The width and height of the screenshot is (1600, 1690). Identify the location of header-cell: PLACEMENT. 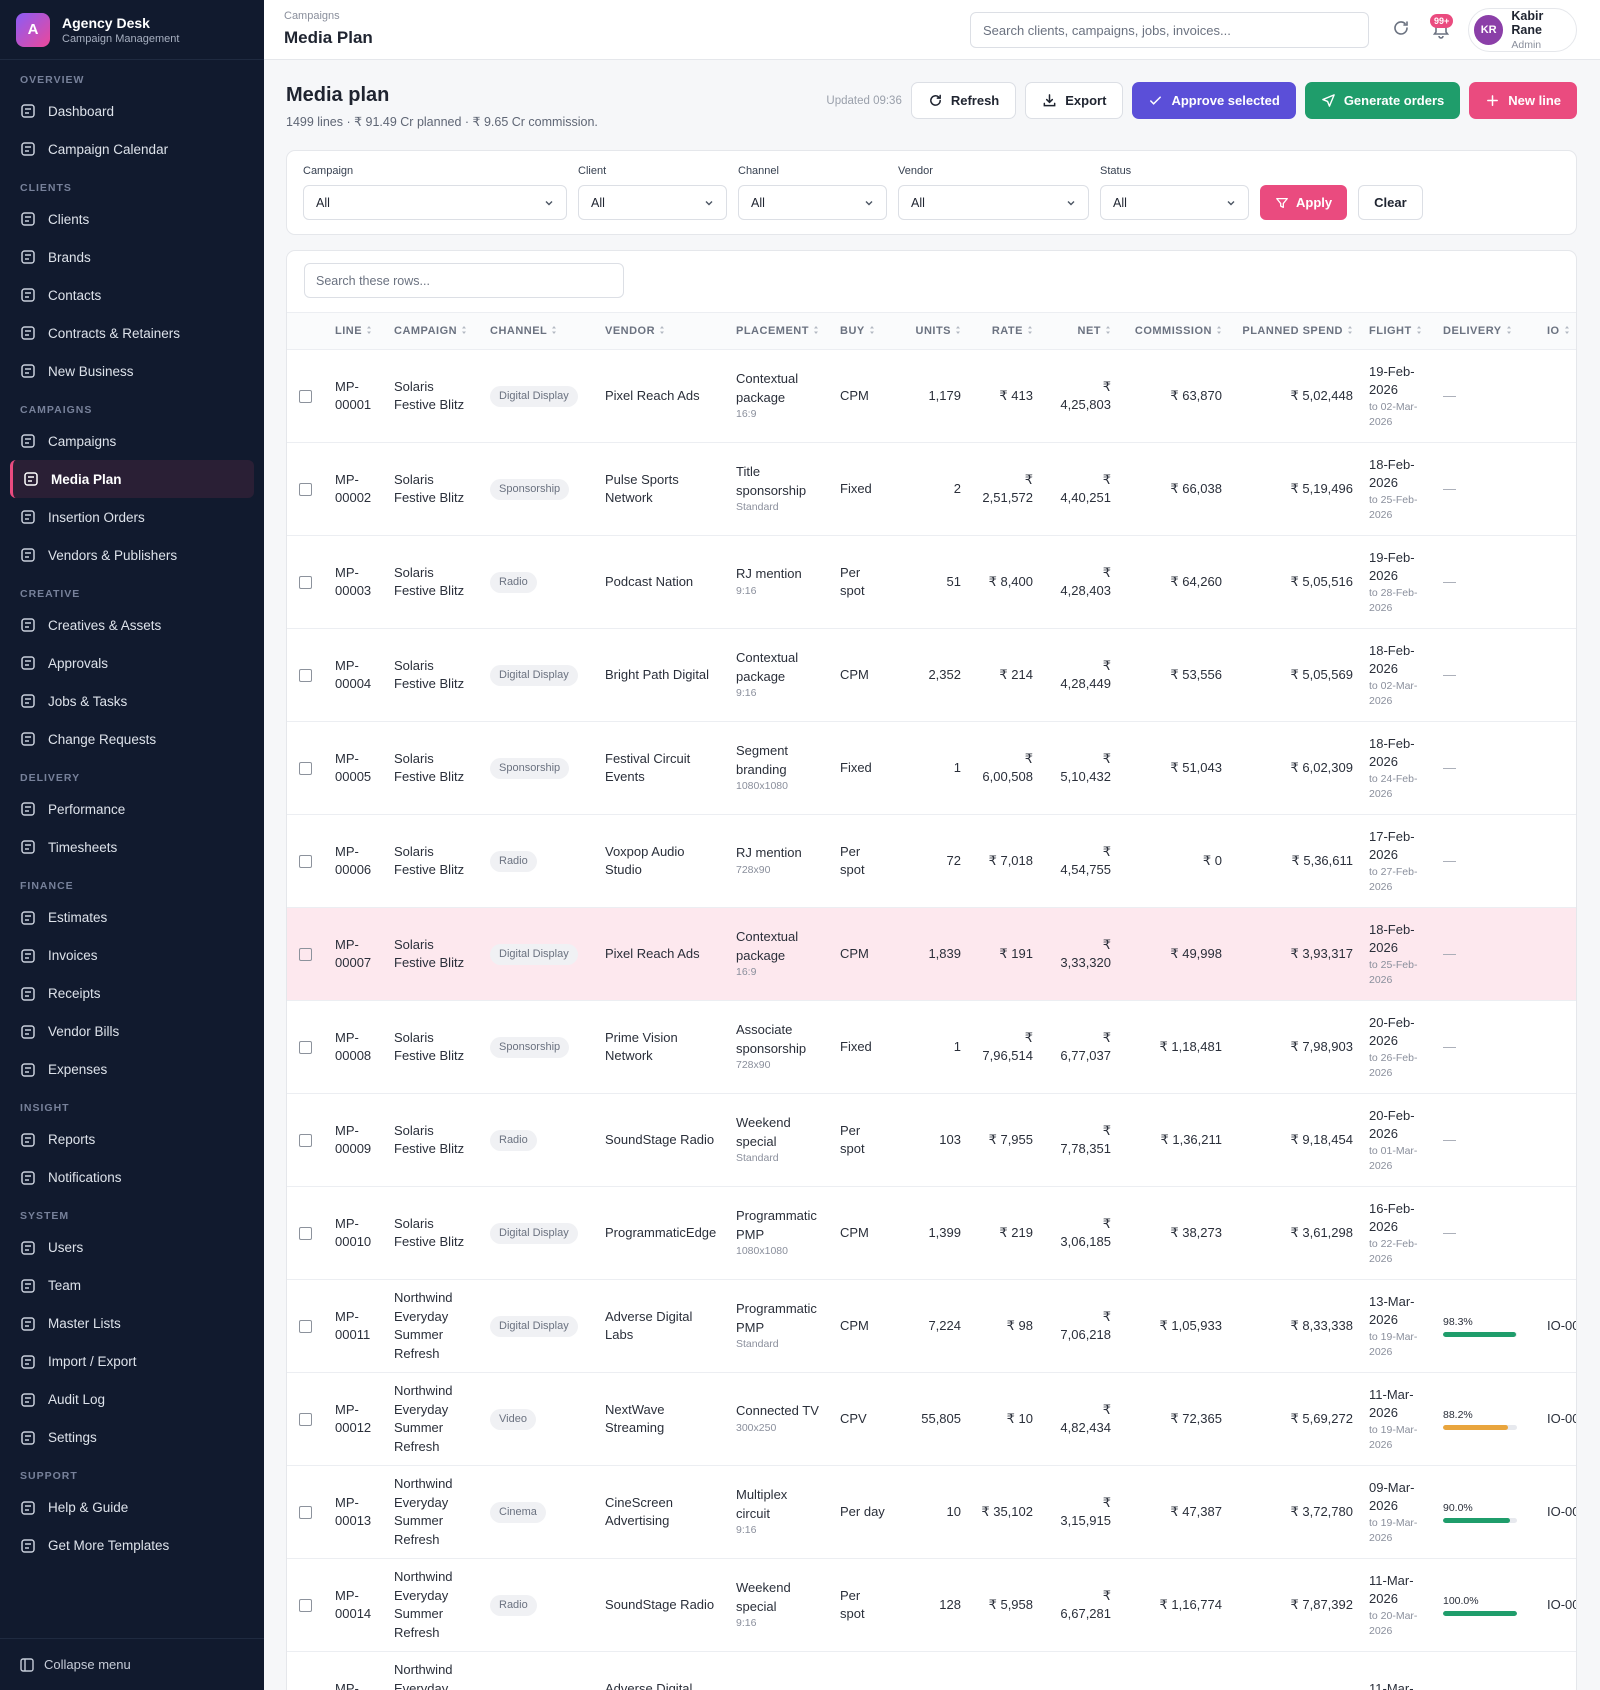
(780, 331).